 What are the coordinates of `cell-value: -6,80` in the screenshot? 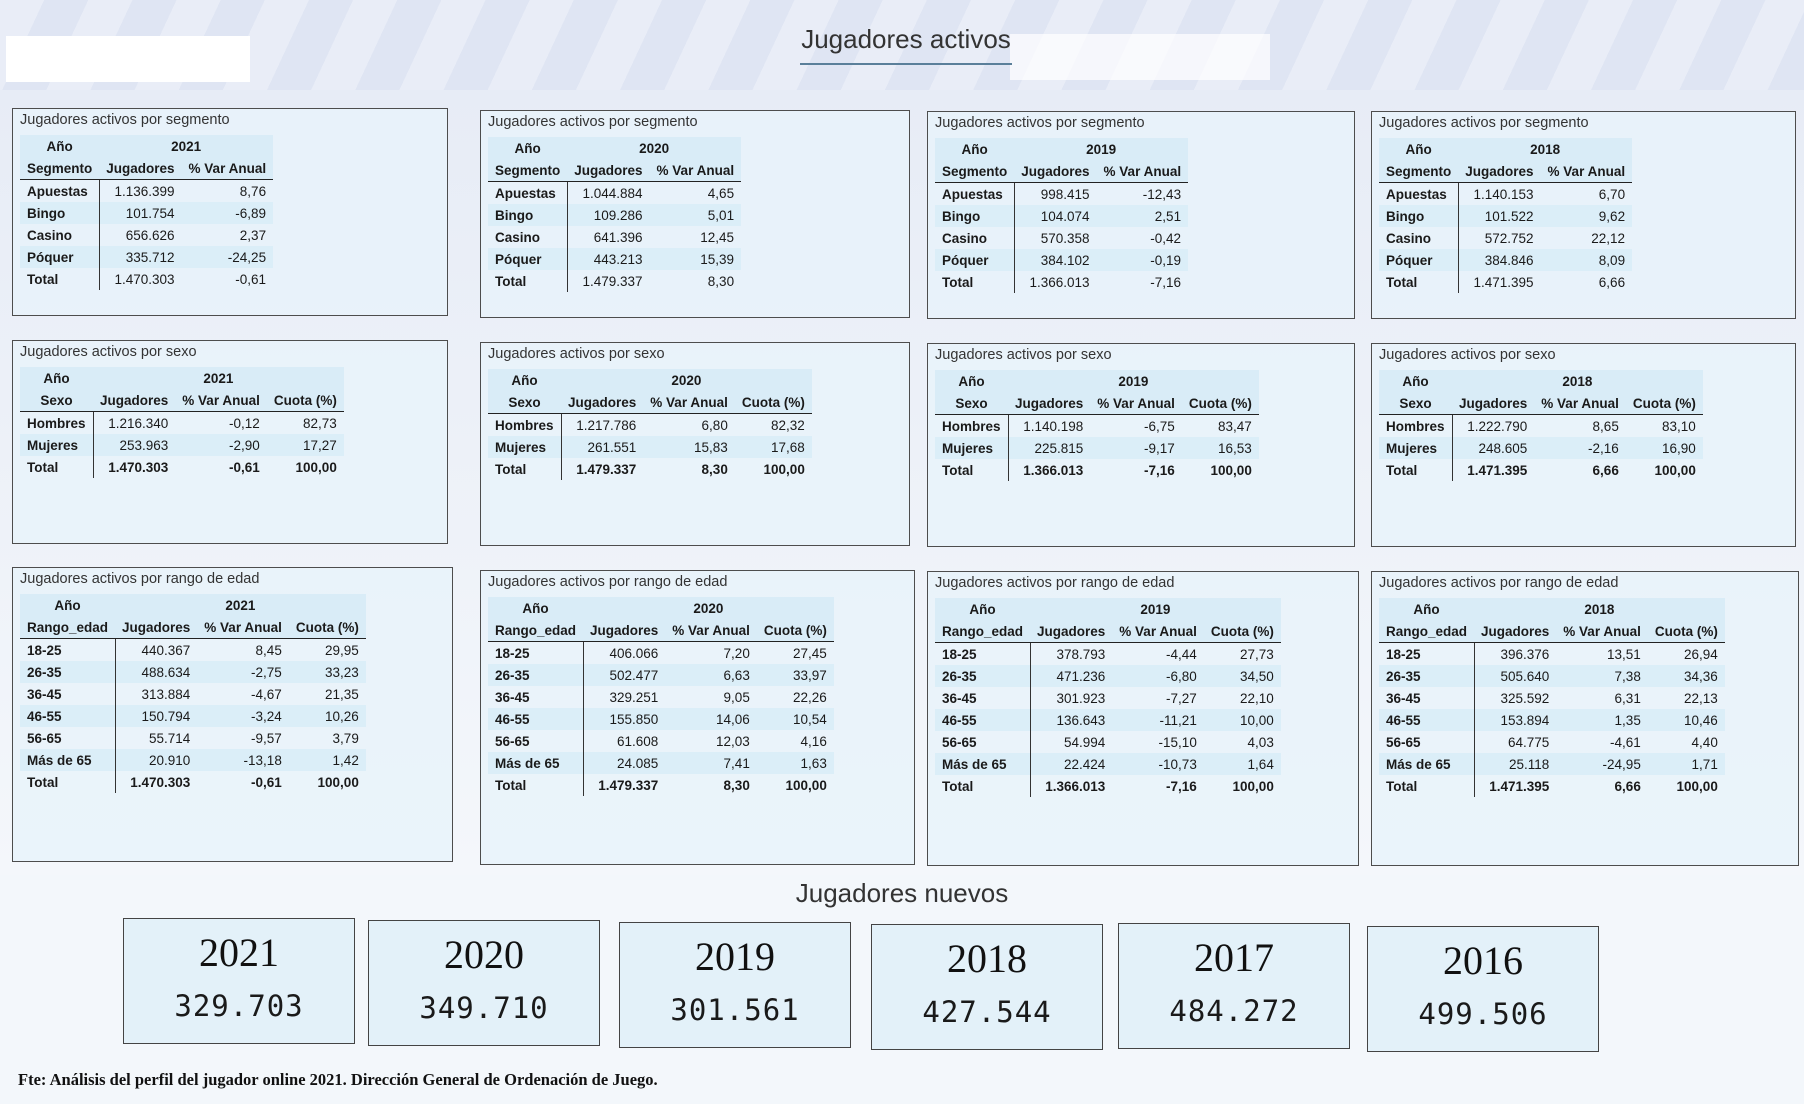 It's located at (1158, 676).